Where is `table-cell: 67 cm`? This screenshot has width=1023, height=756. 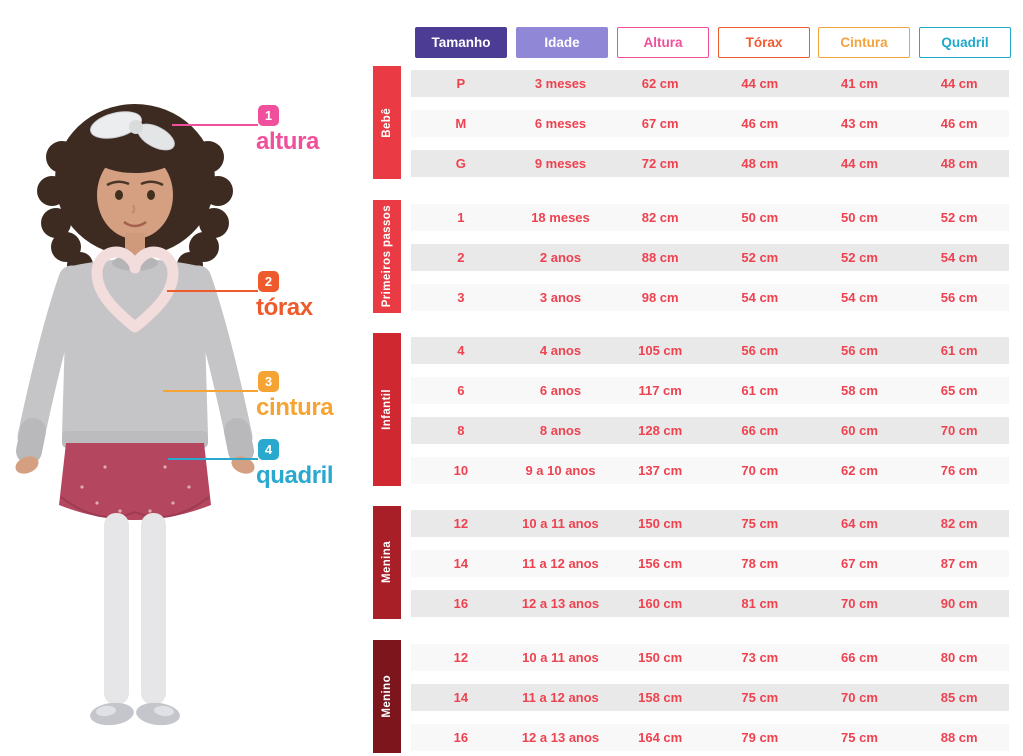 table-cell: 67 cm is located at coordinates (859, 563).